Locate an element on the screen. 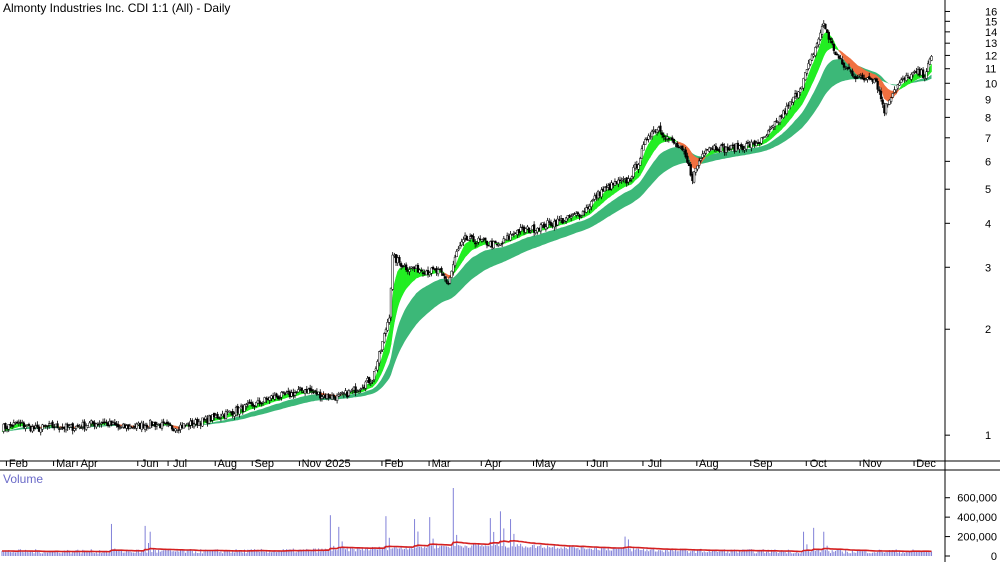 Image resolution: width=1000 pixels, height=567 pixels. y-tick-label: 4 is located at coordinates (988, 224).